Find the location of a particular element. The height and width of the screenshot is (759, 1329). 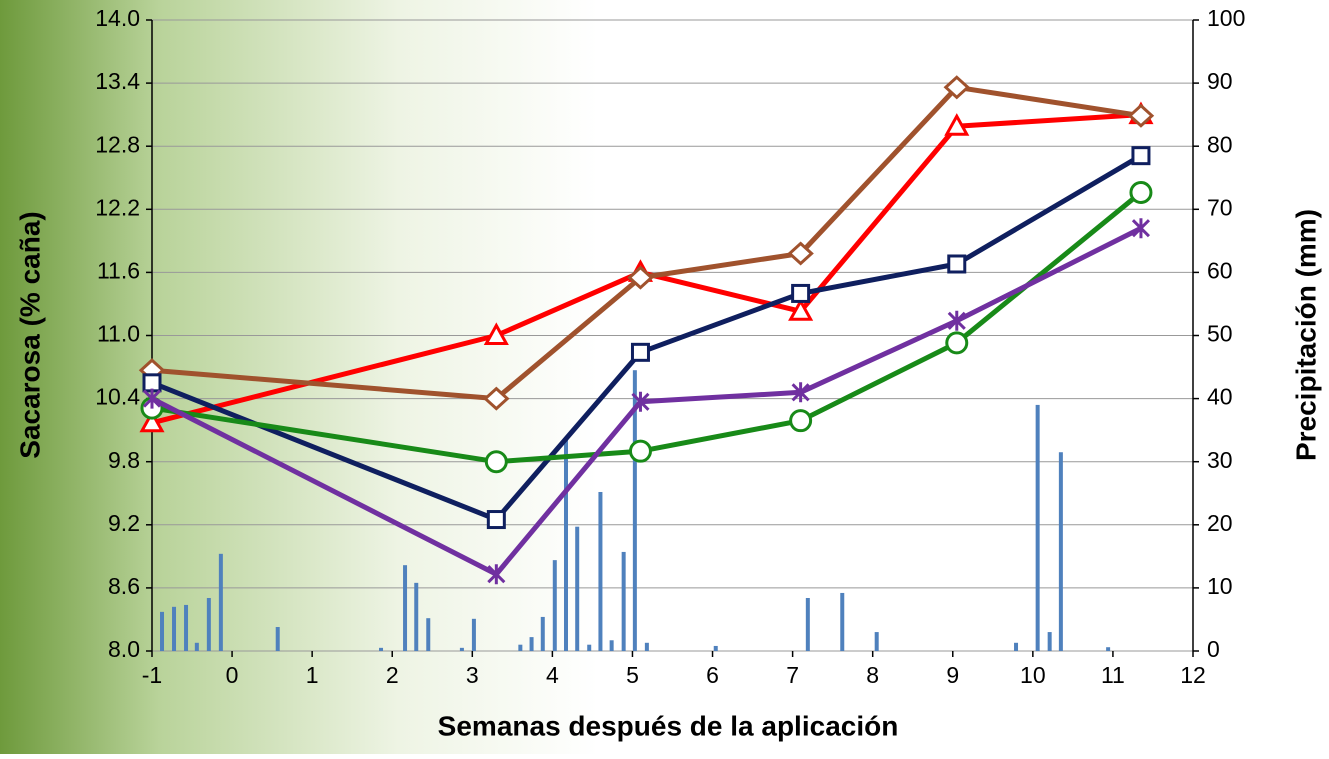

y-tick-label: 10.4 is located at coordinates (117, 397).